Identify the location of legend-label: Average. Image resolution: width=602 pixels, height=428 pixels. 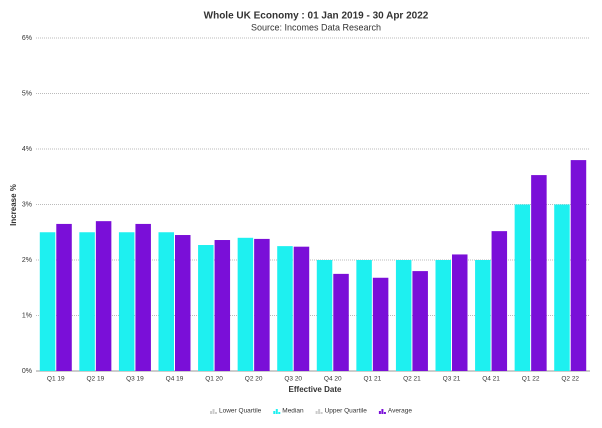
(400, 411).